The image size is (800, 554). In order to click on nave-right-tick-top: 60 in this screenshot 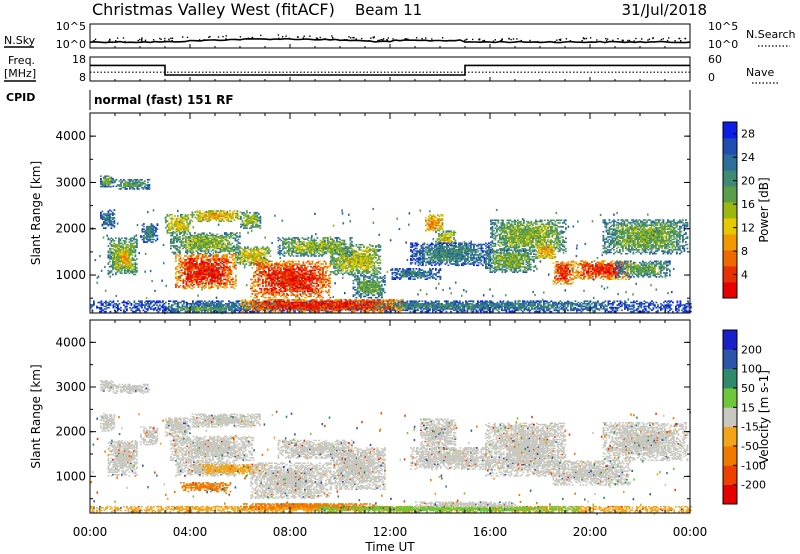, I will do `click(715, 59)`.